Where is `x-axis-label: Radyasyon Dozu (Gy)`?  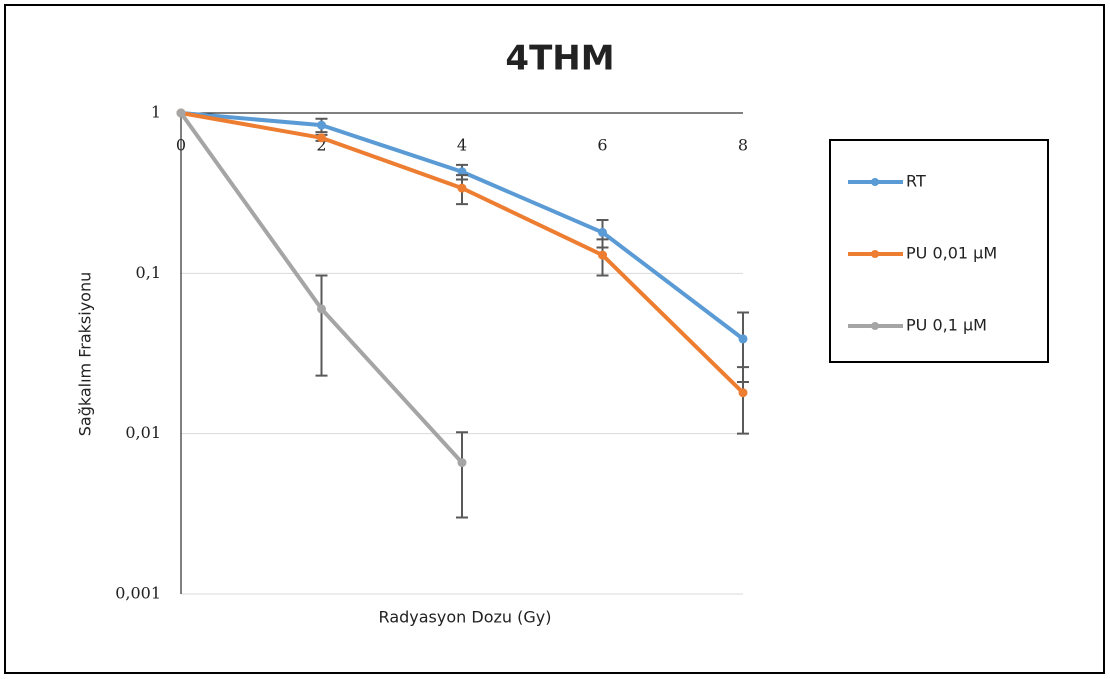
x-axis-label: Radyasyon Dozu (Gy) is located at coordinates (465, 617).